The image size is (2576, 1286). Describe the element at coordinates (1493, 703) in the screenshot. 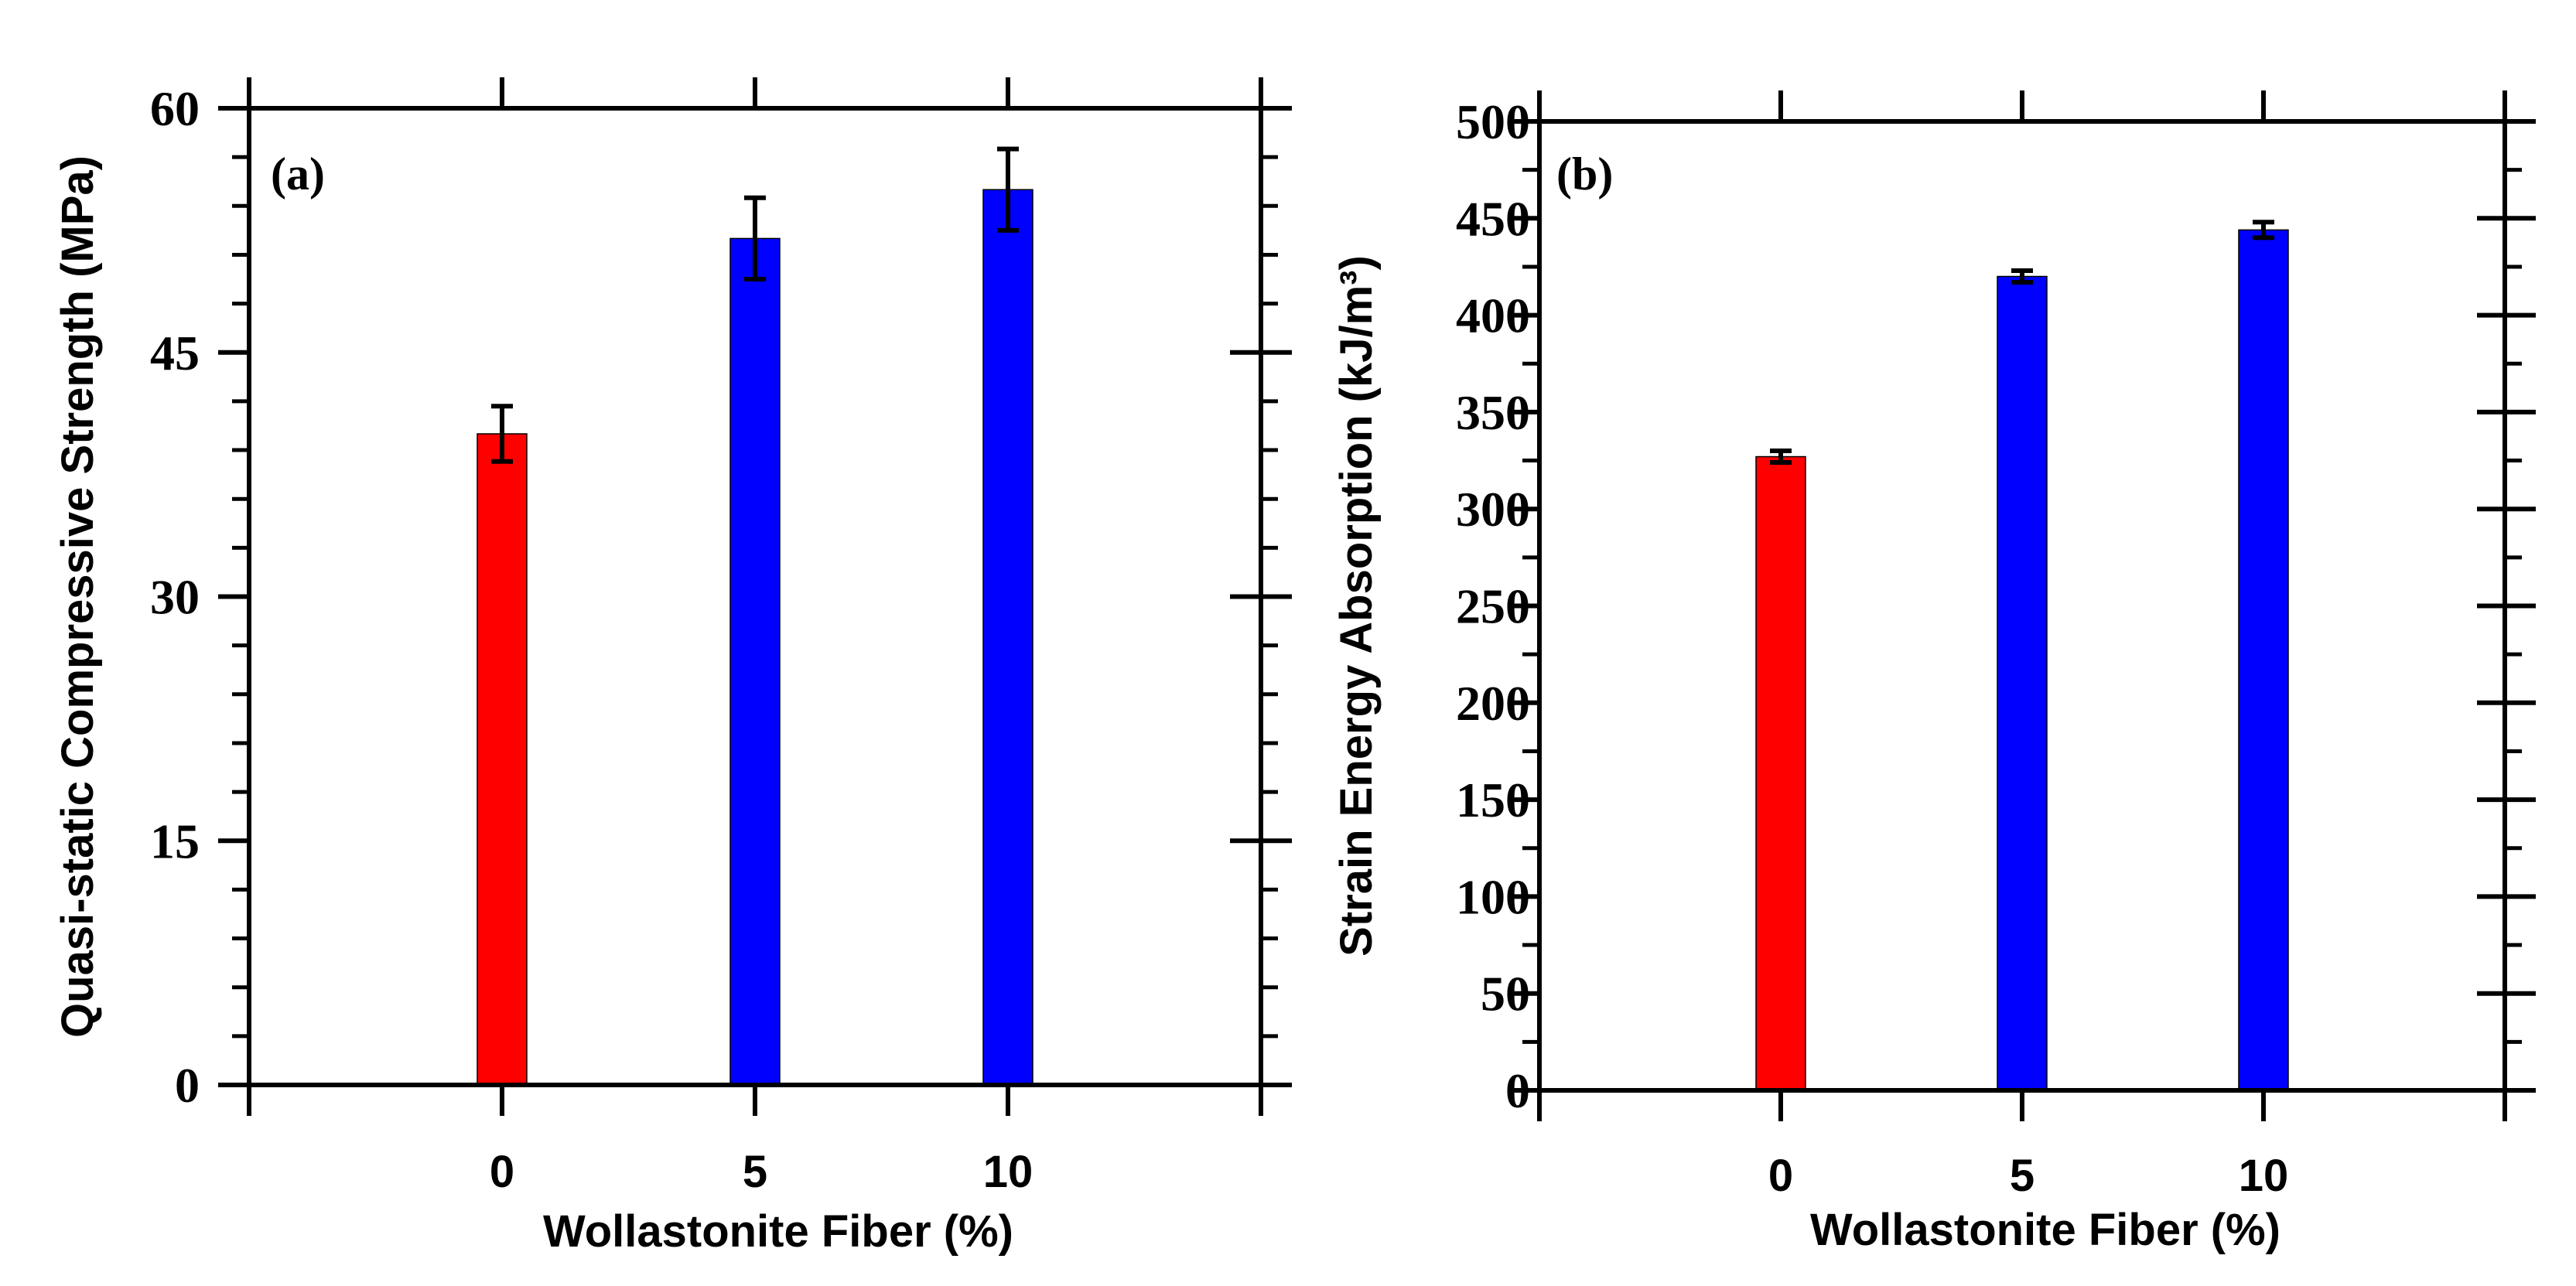

I see `y-tick-label: 200` at that location.